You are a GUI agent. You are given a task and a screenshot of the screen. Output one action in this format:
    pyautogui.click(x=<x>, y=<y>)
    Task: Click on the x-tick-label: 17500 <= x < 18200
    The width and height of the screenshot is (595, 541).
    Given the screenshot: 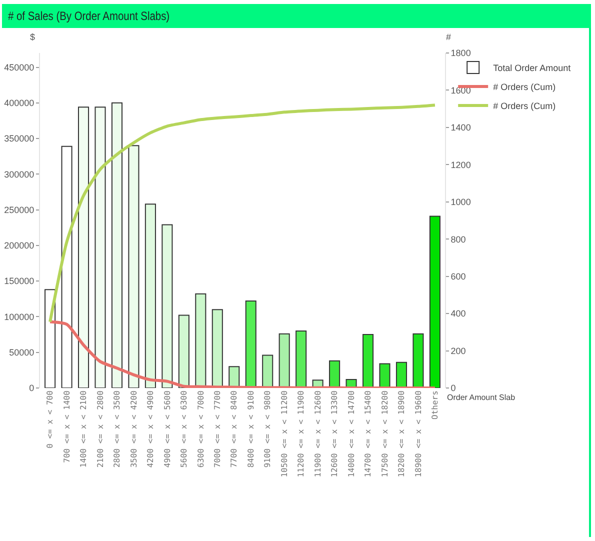 What is the action you would take?
    pyautogui.click(x=385, y=434)
    